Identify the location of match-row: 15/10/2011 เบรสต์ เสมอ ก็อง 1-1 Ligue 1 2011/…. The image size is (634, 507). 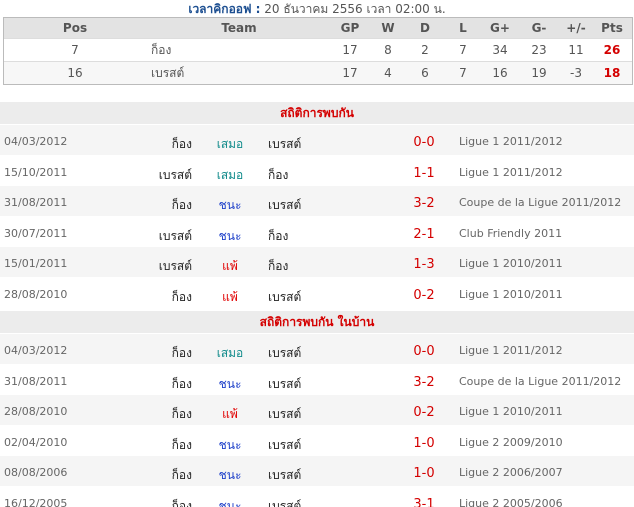
(317, 170).